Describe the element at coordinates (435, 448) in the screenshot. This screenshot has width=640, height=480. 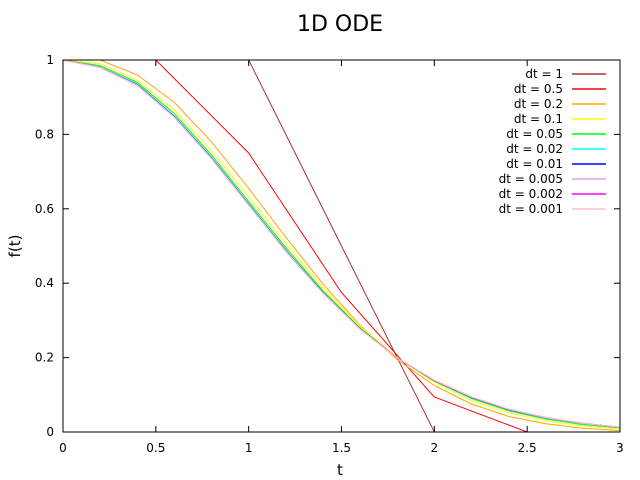
I see `x-tick-label: 2` at that location.